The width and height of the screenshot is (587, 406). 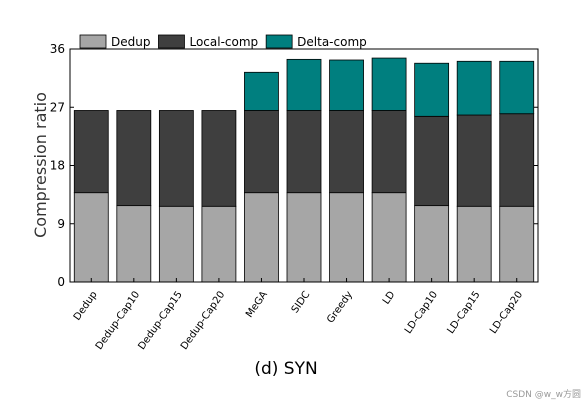 What do you see at coordinates (506, 312) in the screenshot?
I see `x-tick-label: LD-Cap20` at bounding box center [506, 312].